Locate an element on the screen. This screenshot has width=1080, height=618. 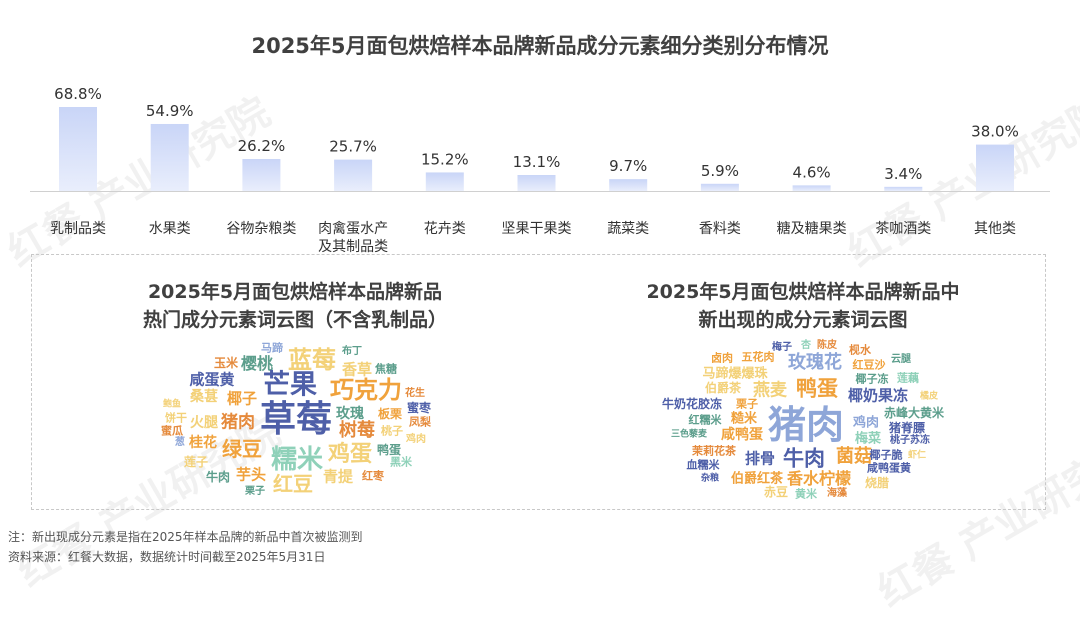
x-tick-label: 花卉类 is located at coordinates (445, 229).